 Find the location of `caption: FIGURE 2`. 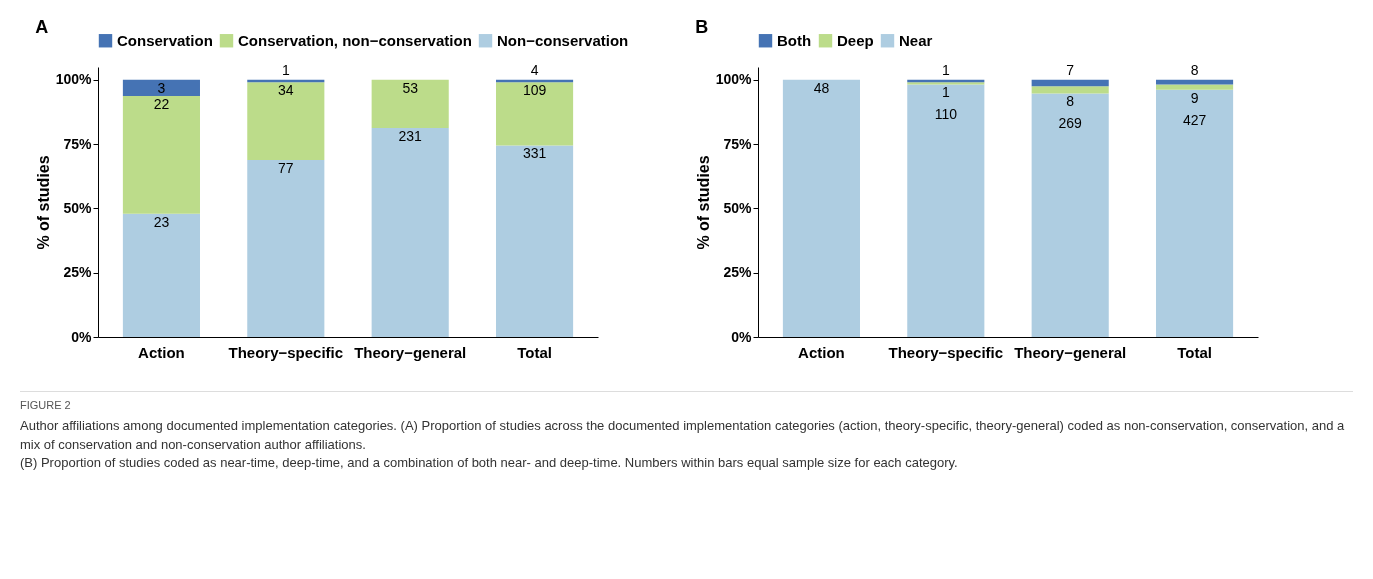

caption: FIGURE 2 is located at coordinates (46, 405).